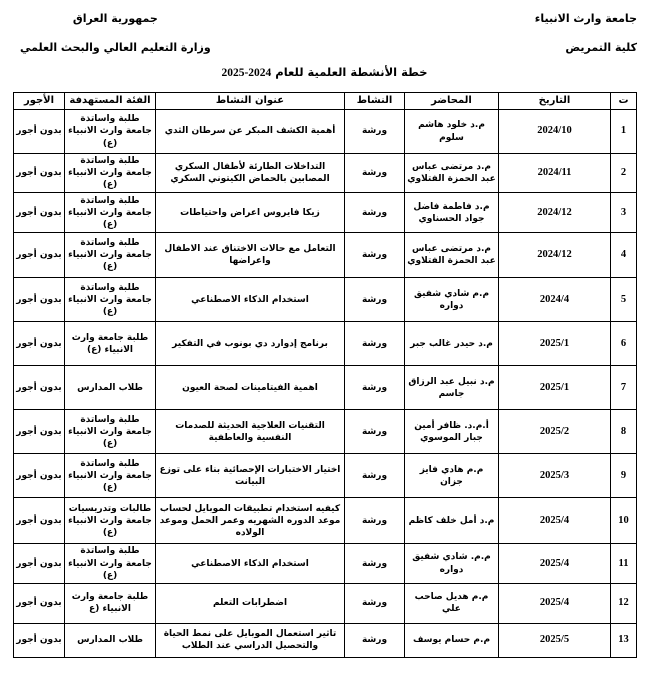 This screenshot has width=649, height=697. Describe the element at coordinates (250, 344) in the screenshot. I see `cell-title: برنامج إدوارد دي بونوب في التفكير` at that location.